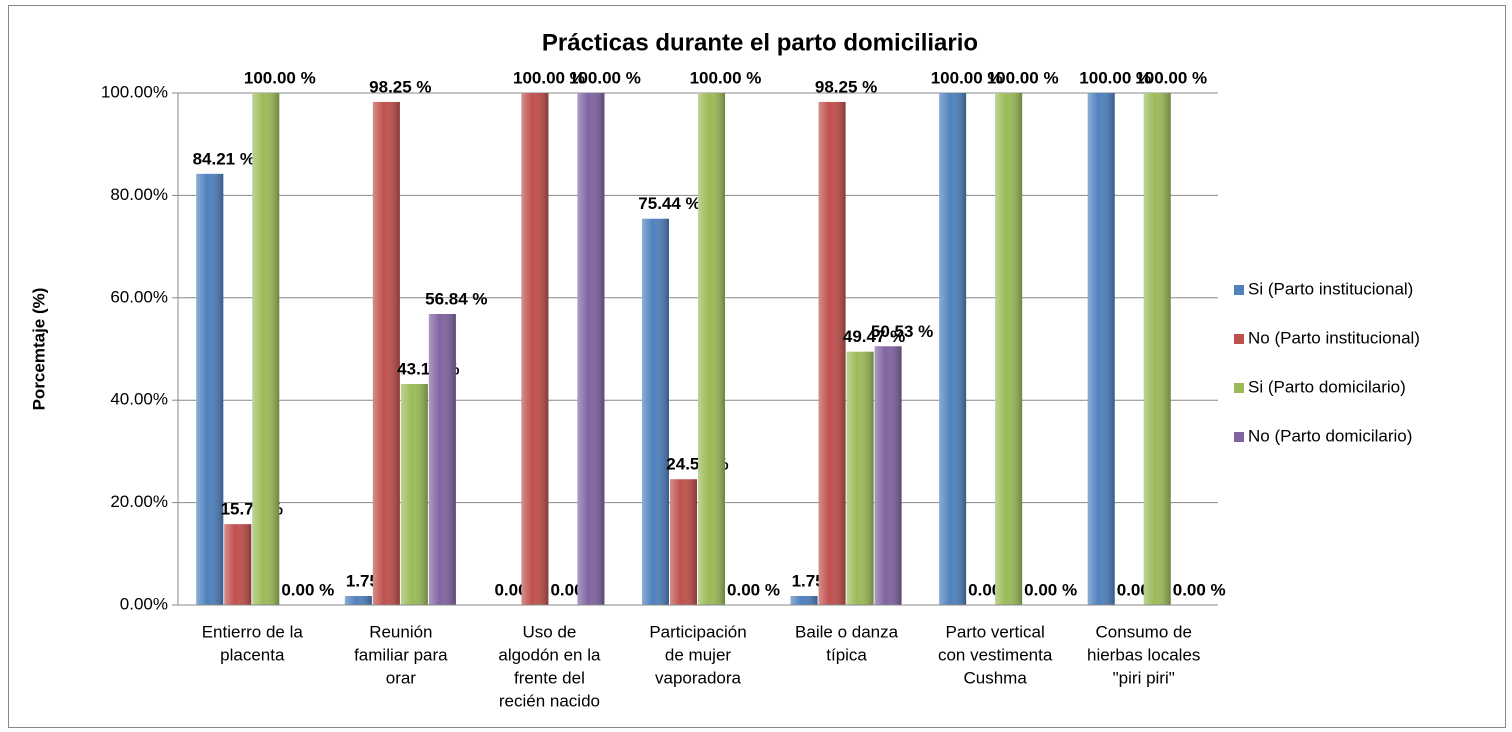 The image size is (1512, 732). Describe the element at coordinates (698, 654) in the screenshot. I see `x-tick-label: de mujer` at that location.